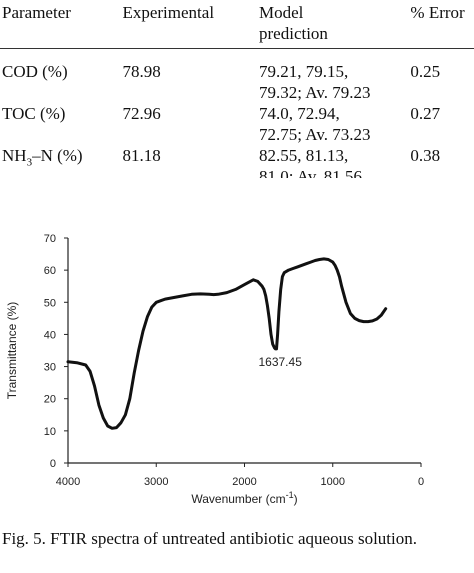 This screenshot has height=573, width=474. I want to click on x-tick-label: 0, so click(421, 482).